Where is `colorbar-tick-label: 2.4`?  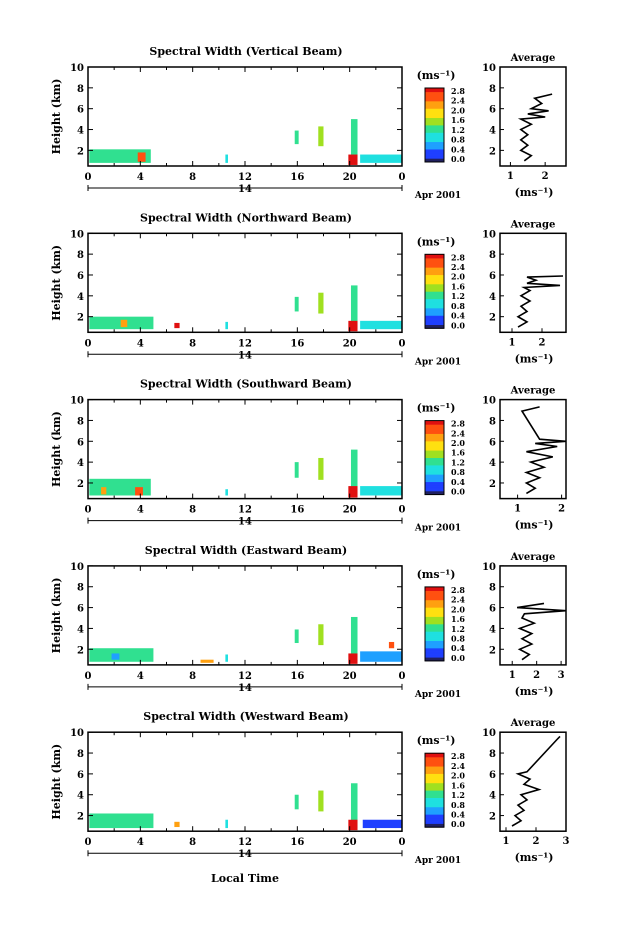 colorbar-tick-label: 2.4 is located at coordinates (458, 101).